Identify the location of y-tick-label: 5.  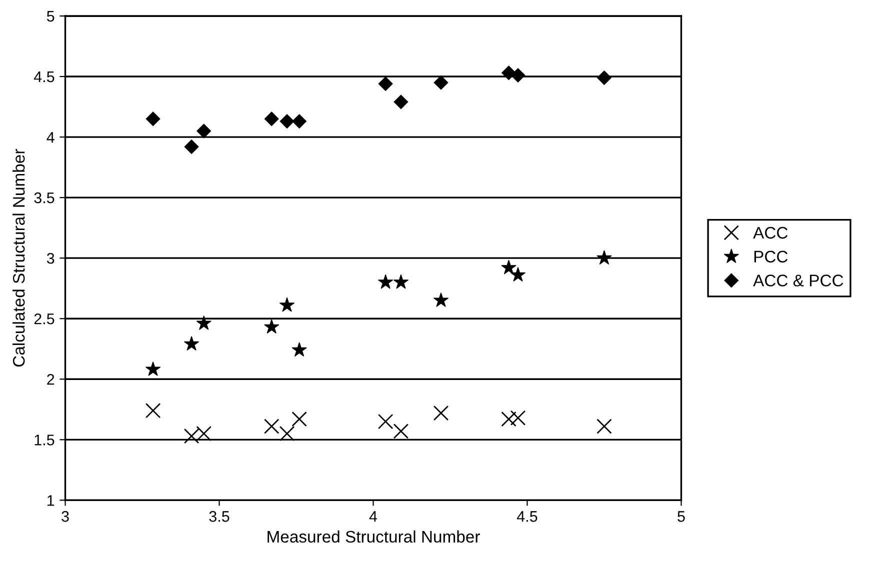
(50, 16).